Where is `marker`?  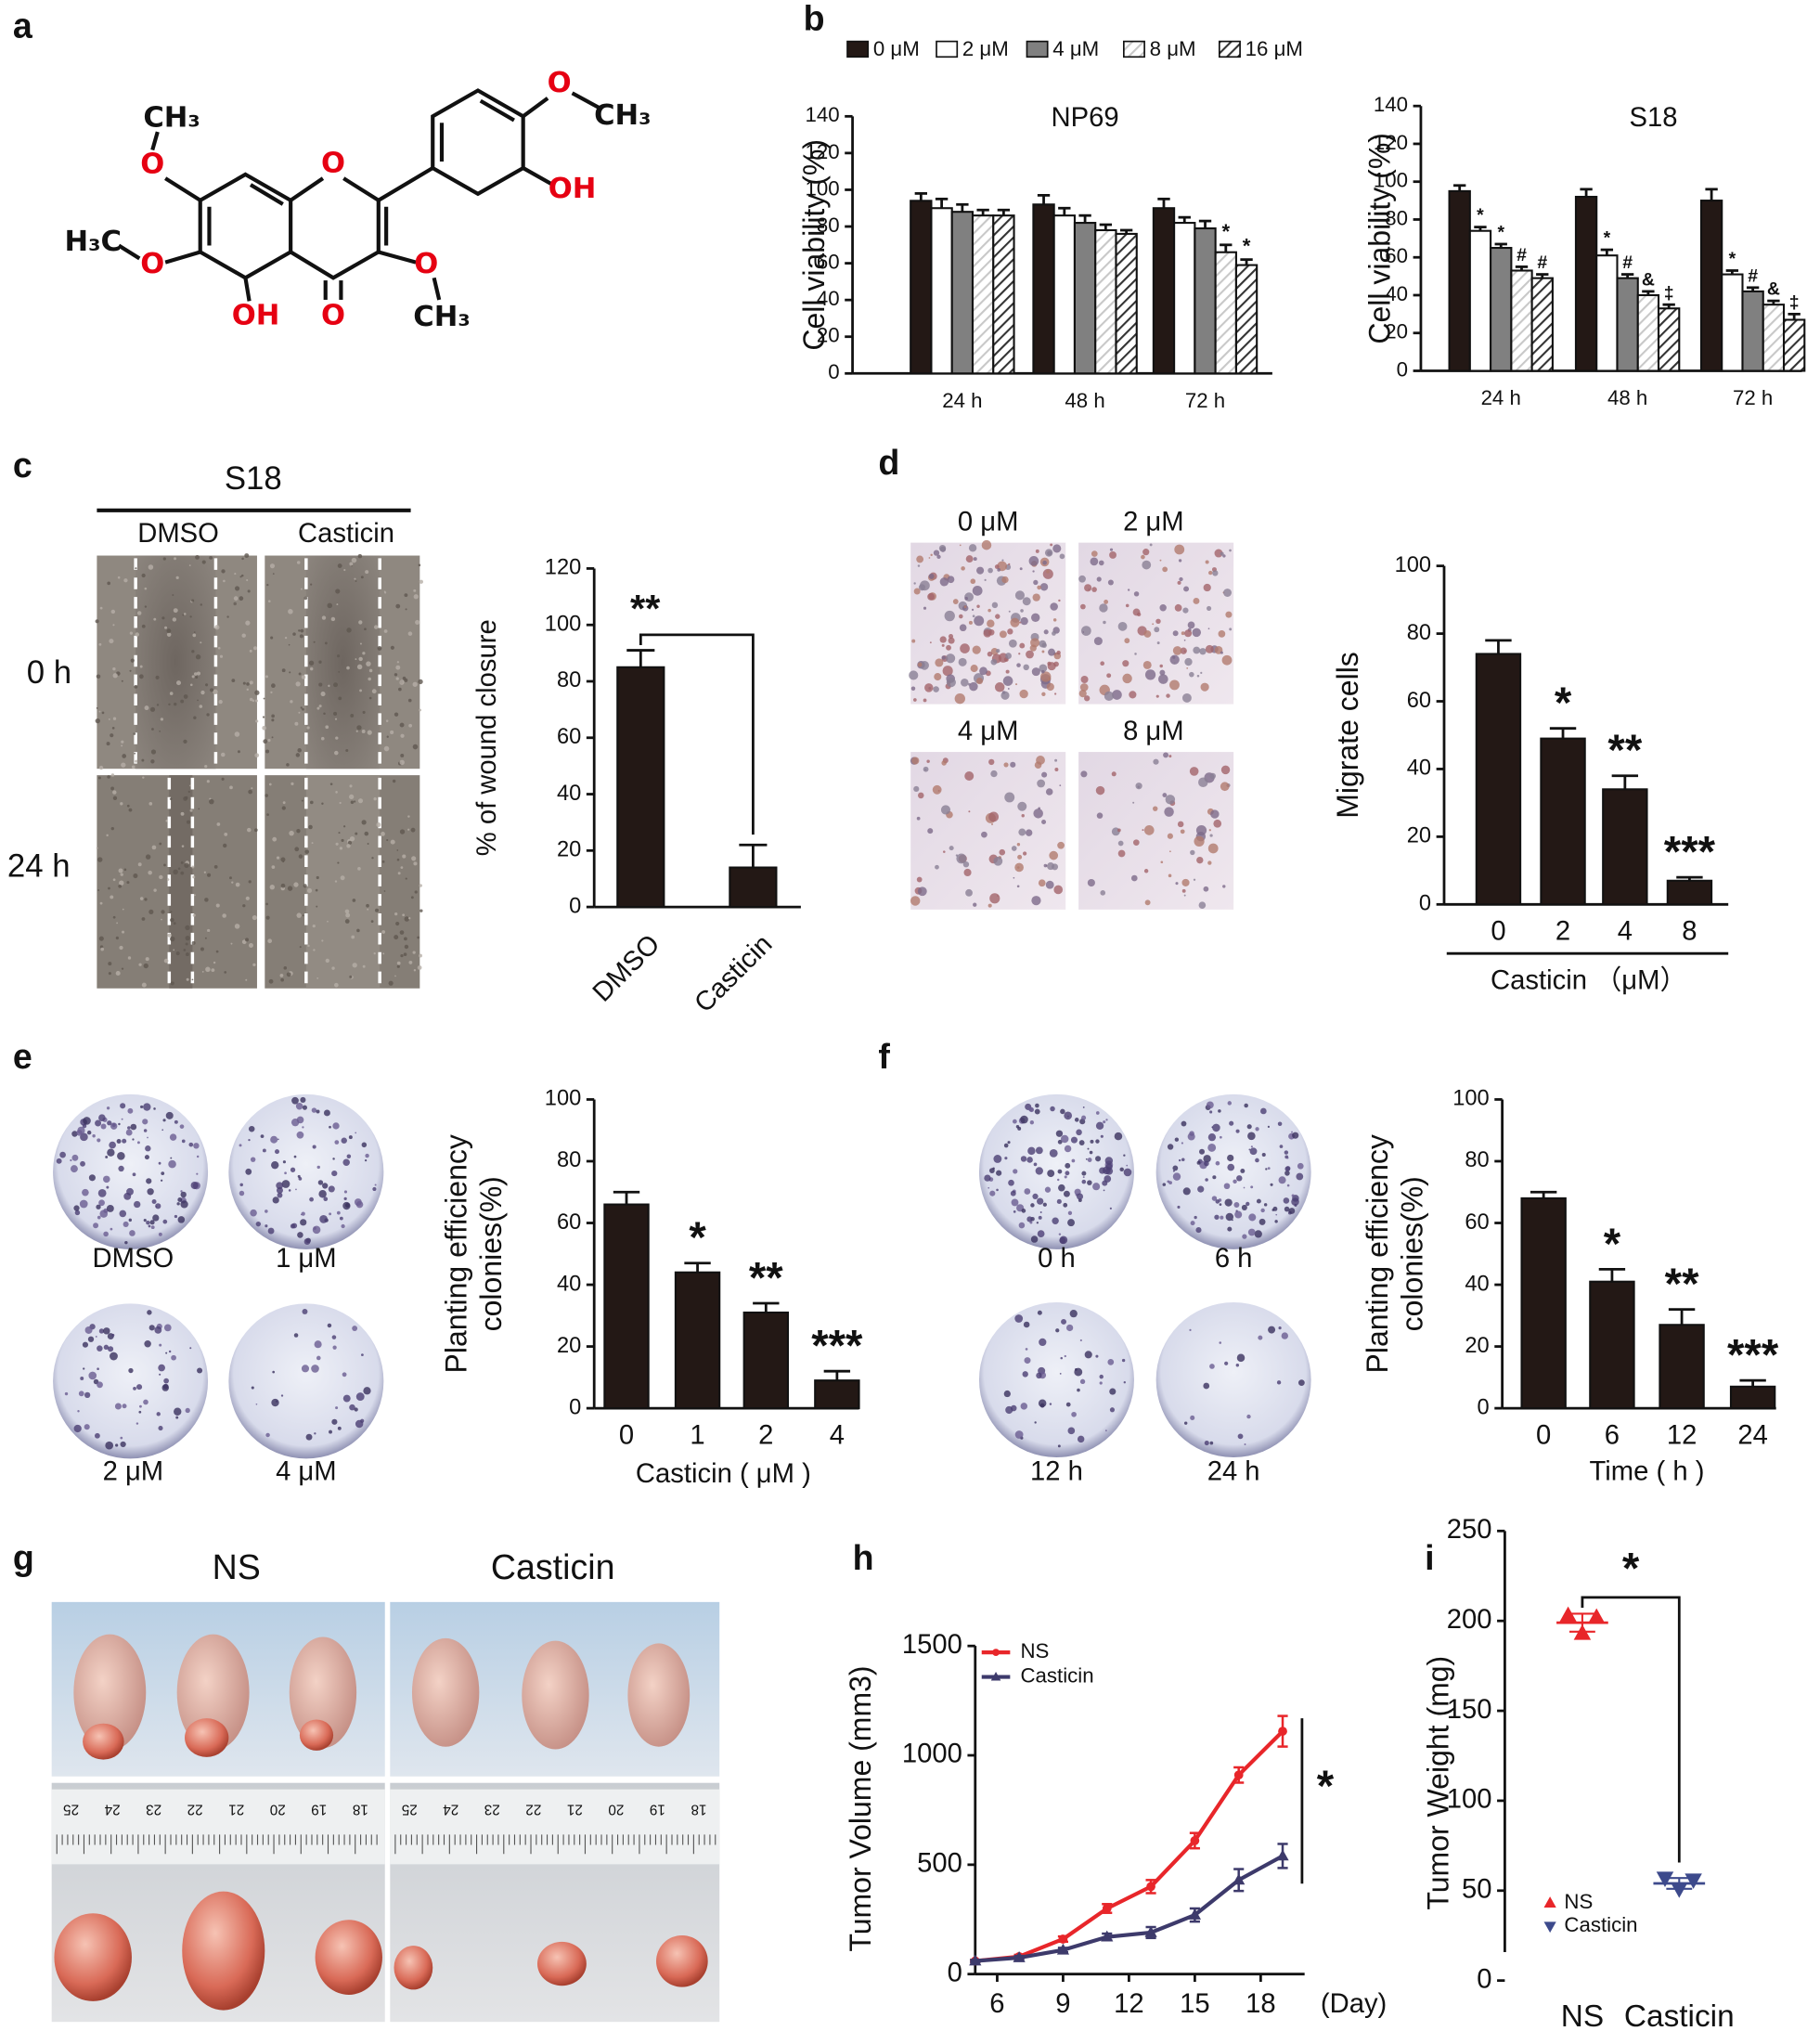 marker is located at coordinates (1195, 1840).